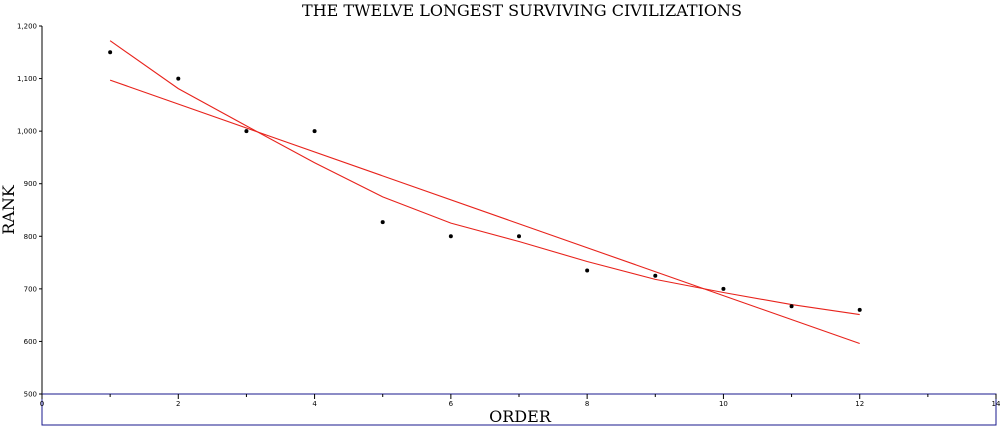 The image size is (1000, 426). I want to click on y-tick-label: 1,200, so click(27, 27).